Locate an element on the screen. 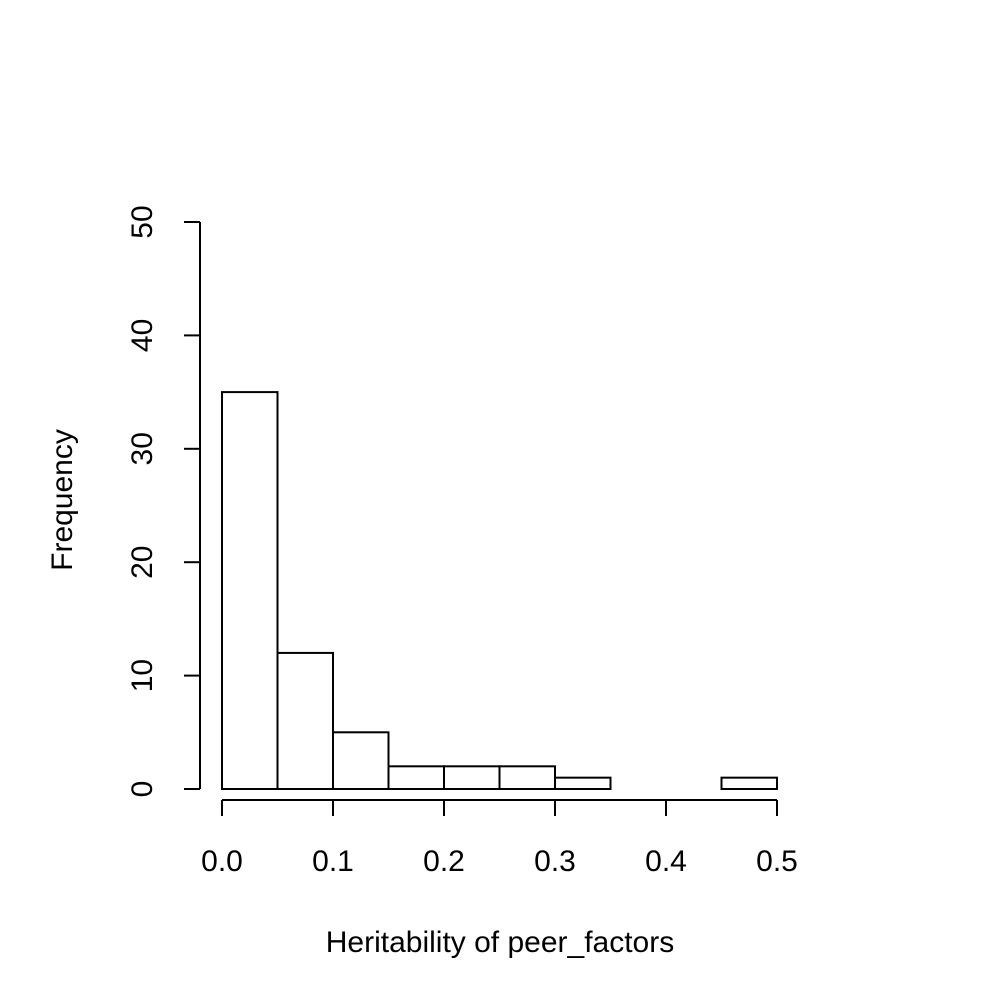 The height and width of the screenshot is (1000, 1000). y-tick-label: 50 is located at coordinates (142, 221).